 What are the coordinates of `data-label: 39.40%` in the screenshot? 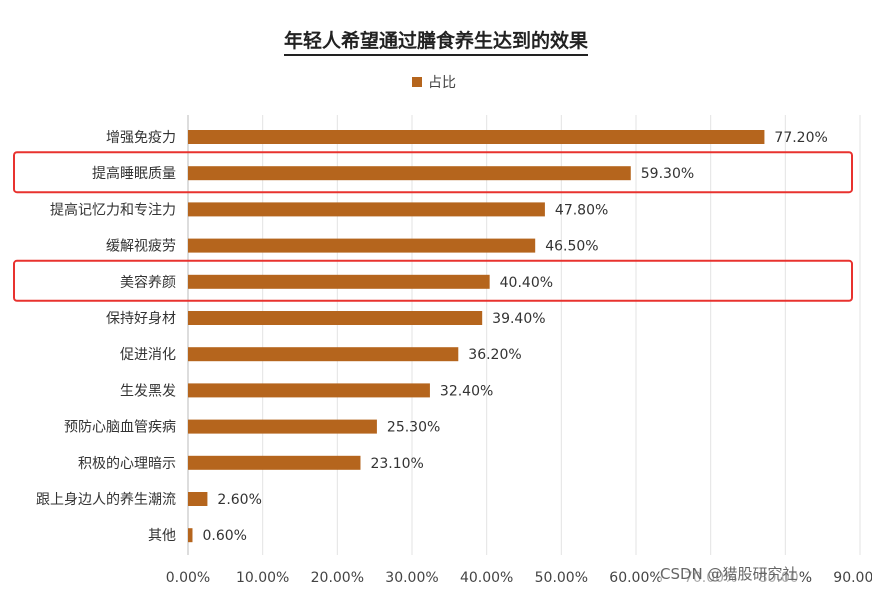 It's located at (518, 319).